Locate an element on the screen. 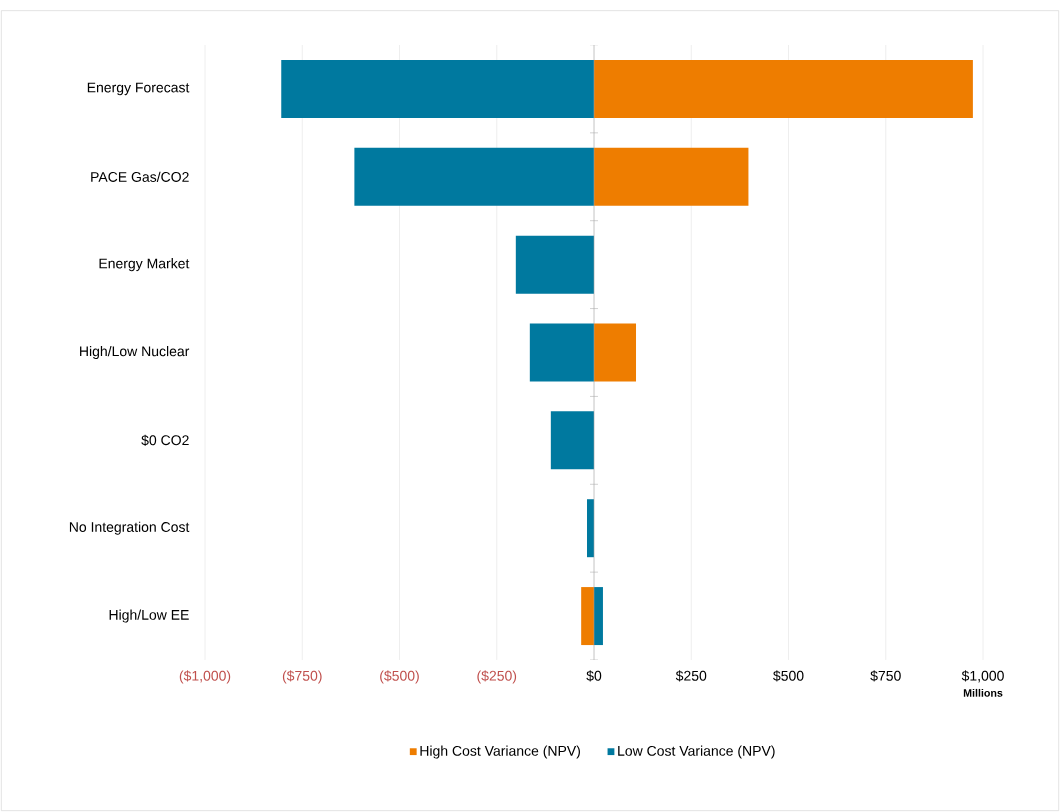 Image resolution: width=1060 pixels, height=812 pixels. y-tick-label: High/Low Nuclear is located at coordinates (135, 352).